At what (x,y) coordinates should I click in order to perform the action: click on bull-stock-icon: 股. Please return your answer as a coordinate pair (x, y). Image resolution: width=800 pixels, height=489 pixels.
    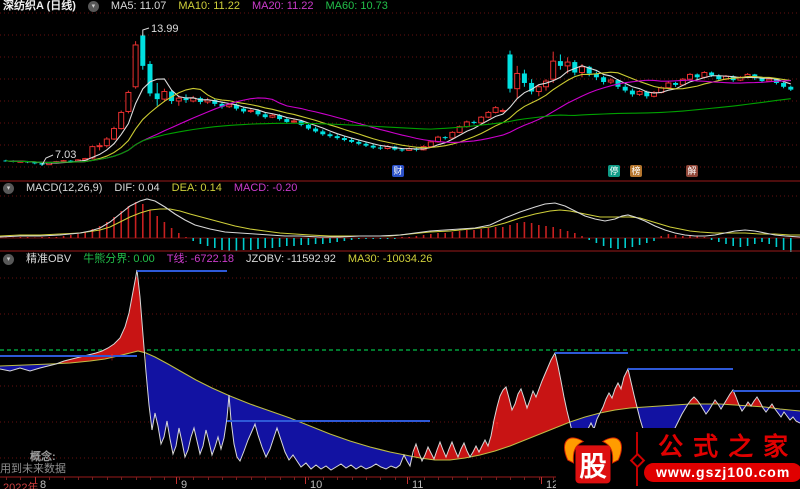
    Looking at the image, I should click on (593, 459).